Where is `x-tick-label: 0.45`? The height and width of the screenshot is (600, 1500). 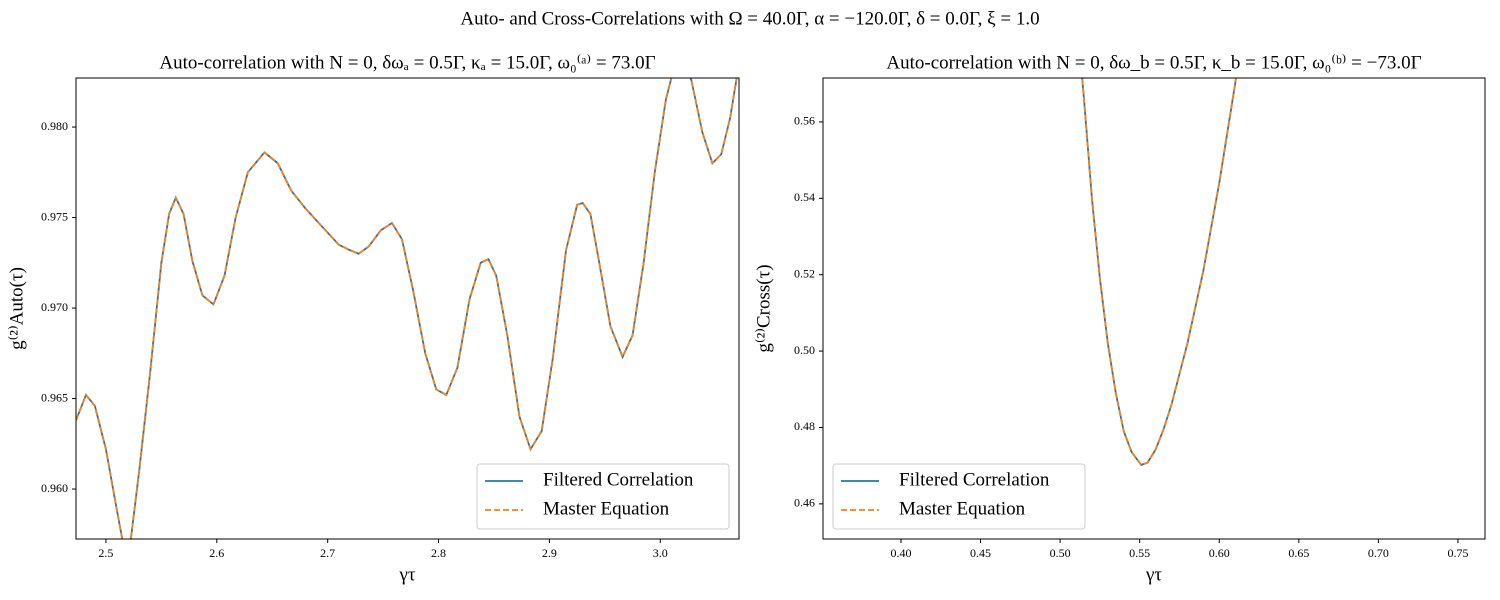
x-tick-label: 0.45 is located at coordinates (980, 553).